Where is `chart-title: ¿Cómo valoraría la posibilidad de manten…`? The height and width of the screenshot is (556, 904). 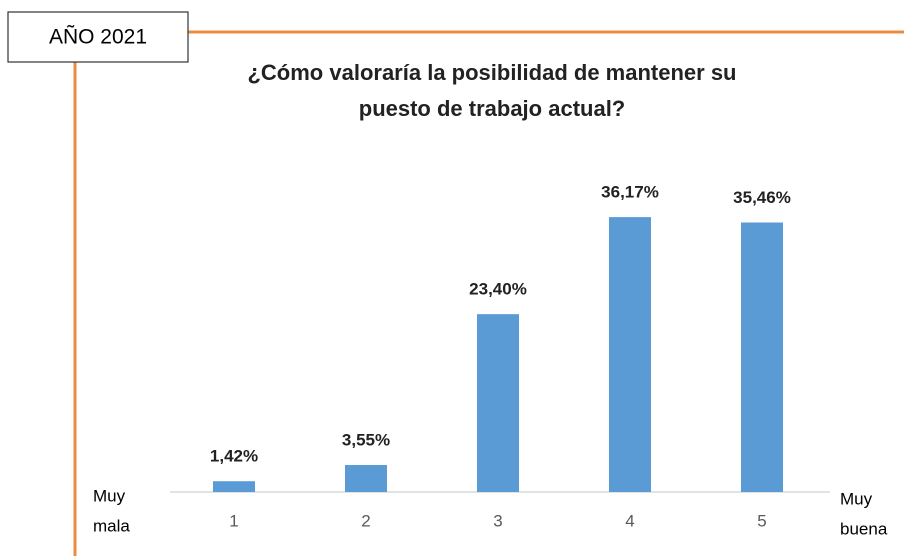 chart-title: ¿Cómo valoraría la posibilidad de manten… is located at coordinates (491, 72).